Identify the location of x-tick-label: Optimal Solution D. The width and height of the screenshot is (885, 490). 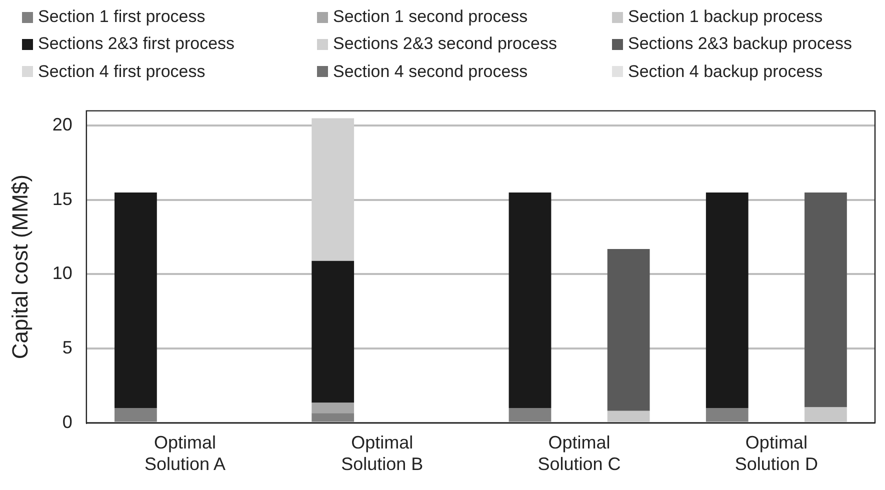
(776, 453).